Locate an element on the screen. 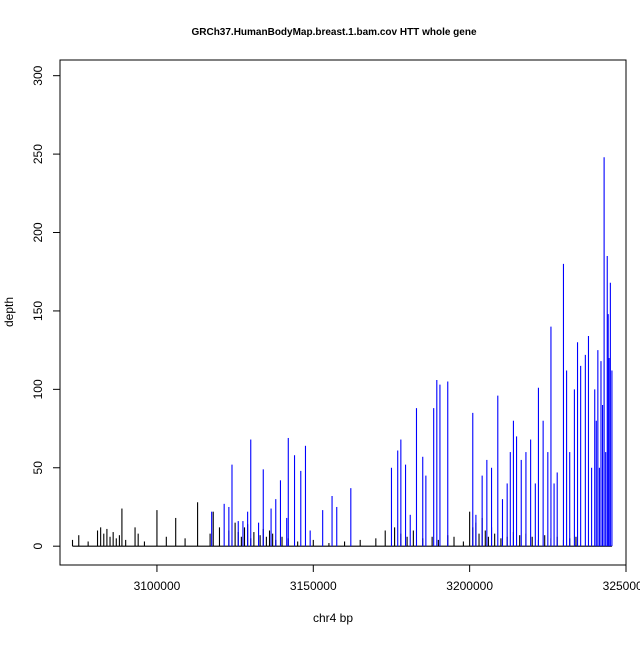  x-tick-label: 3150000 is located at coordinates (313, 586).